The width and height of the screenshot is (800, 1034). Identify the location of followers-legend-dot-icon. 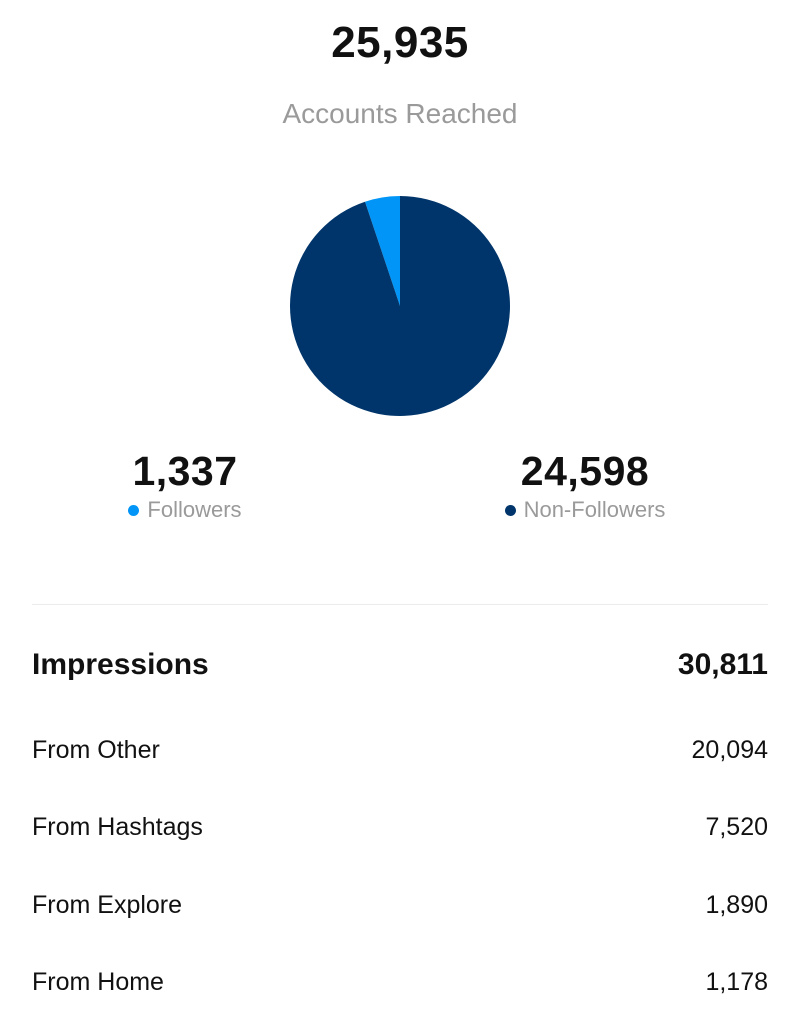
(134, 510).